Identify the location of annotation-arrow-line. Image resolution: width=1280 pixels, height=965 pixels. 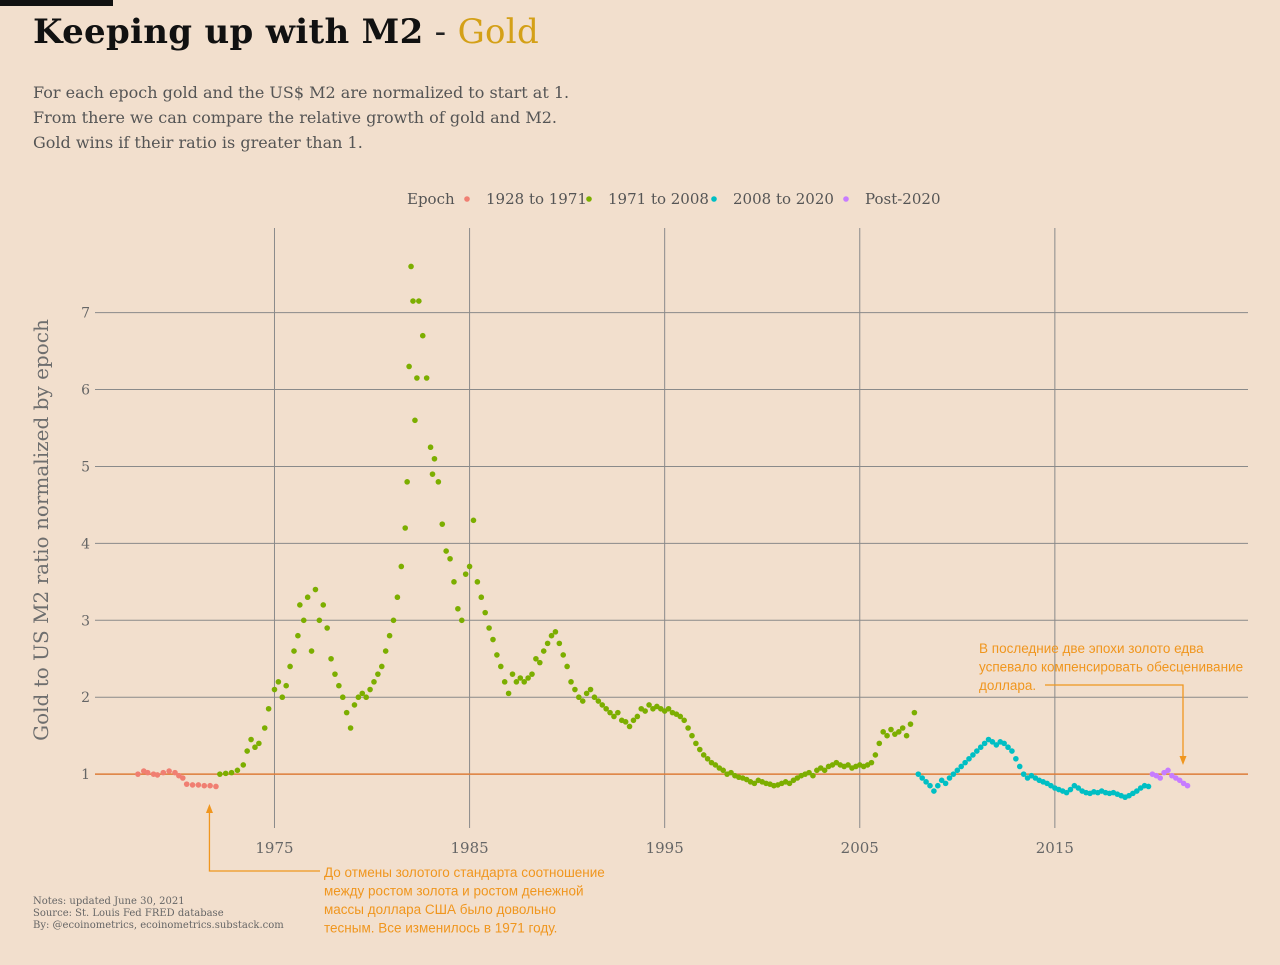
(264, 842).